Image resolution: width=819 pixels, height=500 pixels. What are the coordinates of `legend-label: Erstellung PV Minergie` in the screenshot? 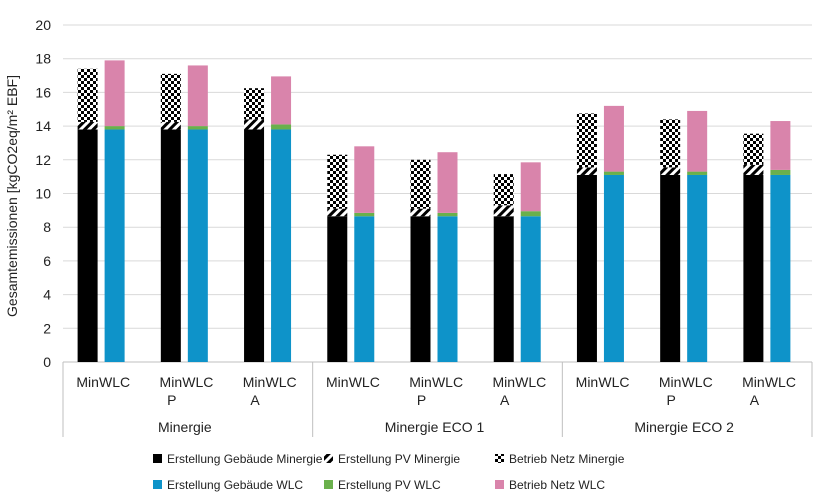 It's located at (399, 459).